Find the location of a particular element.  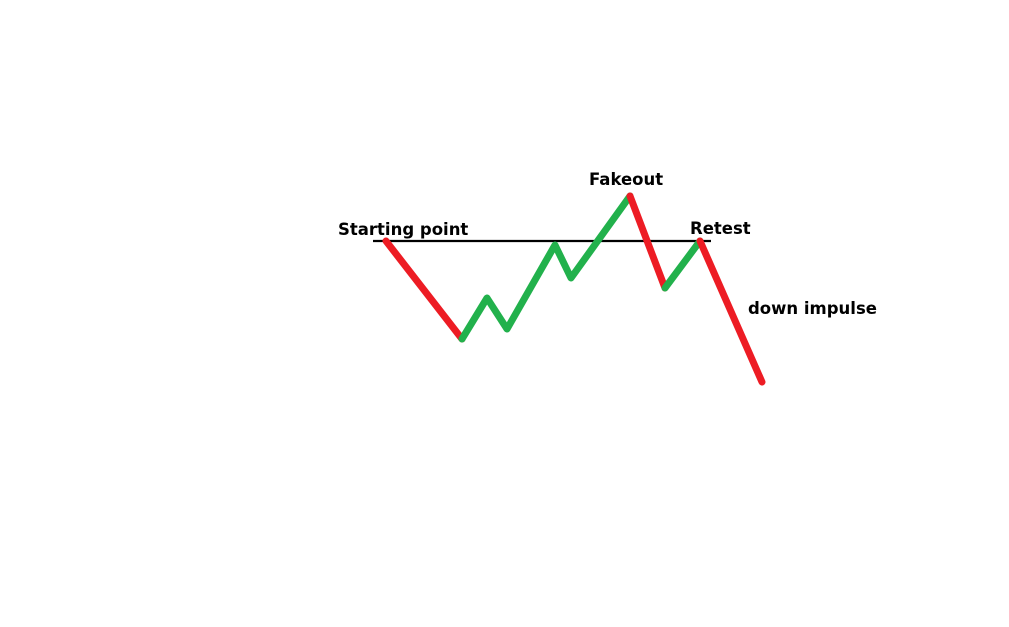

retest-label: Retest is located at coordinates (720, 228).